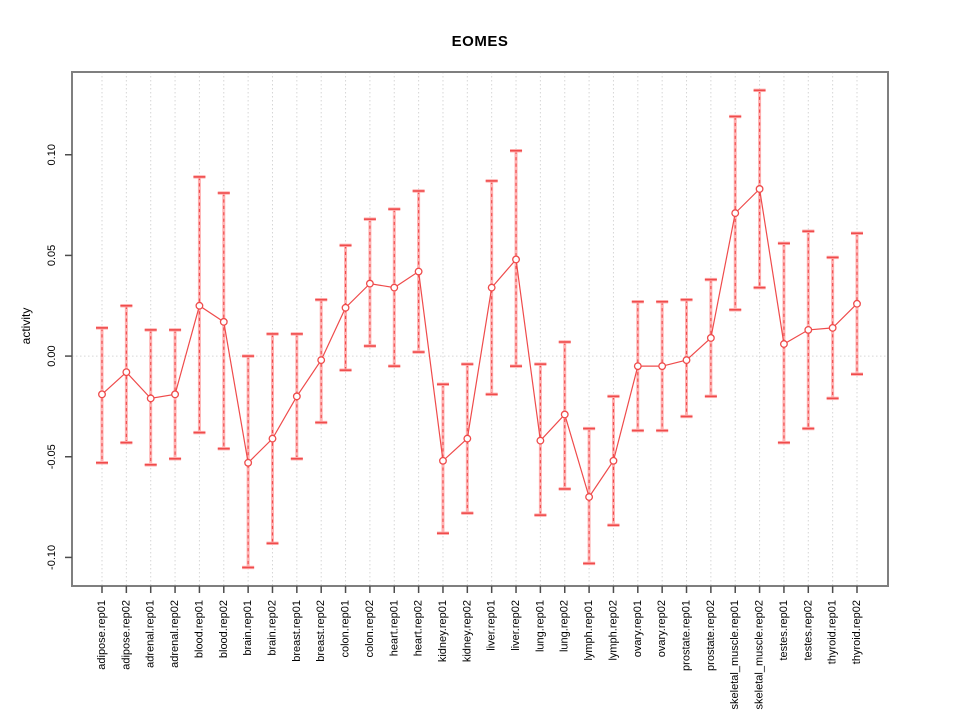 The height and width of the screenshot is (720, 960). I want to click on x-tick-label: colon.rep01, so click(346, 629).